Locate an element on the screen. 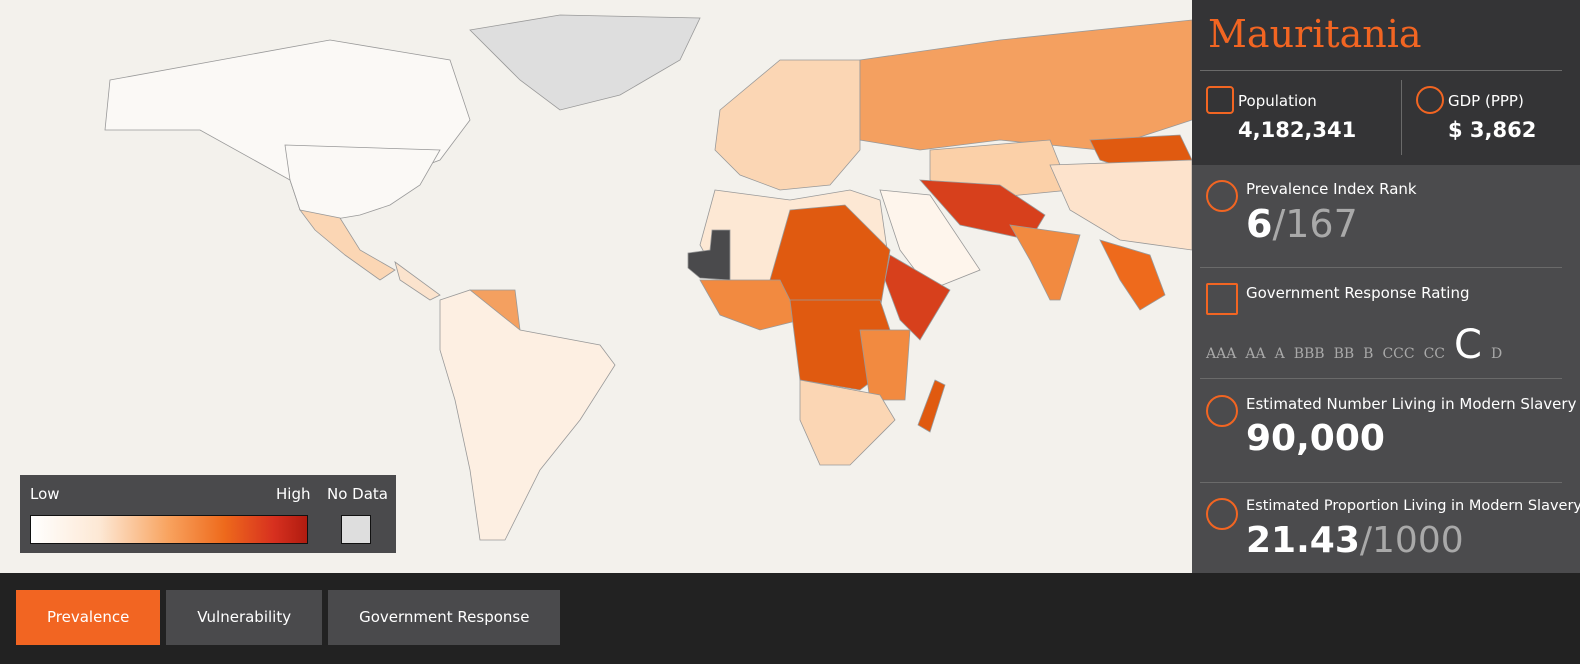 The image size is (1580, 664). middle-east is located at coordinates (930, 240).